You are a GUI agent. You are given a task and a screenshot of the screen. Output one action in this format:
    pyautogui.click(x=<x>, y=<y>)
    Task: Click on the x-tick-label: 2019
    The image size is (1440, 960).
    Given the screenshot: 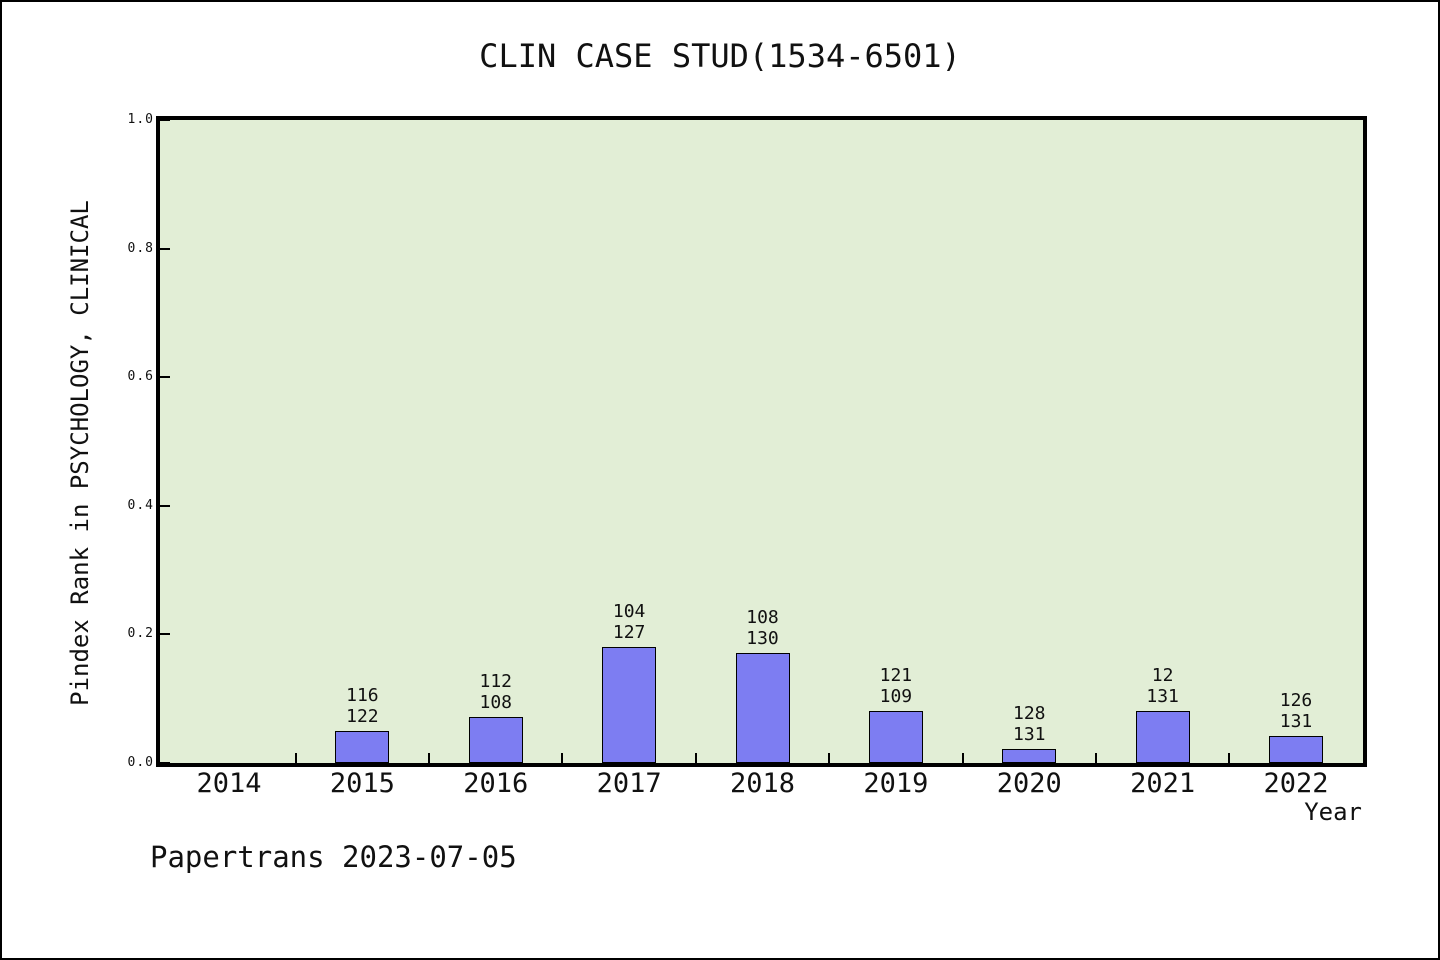 What is the action you would take?
    pyautogui.click(x=896, y=783)
    